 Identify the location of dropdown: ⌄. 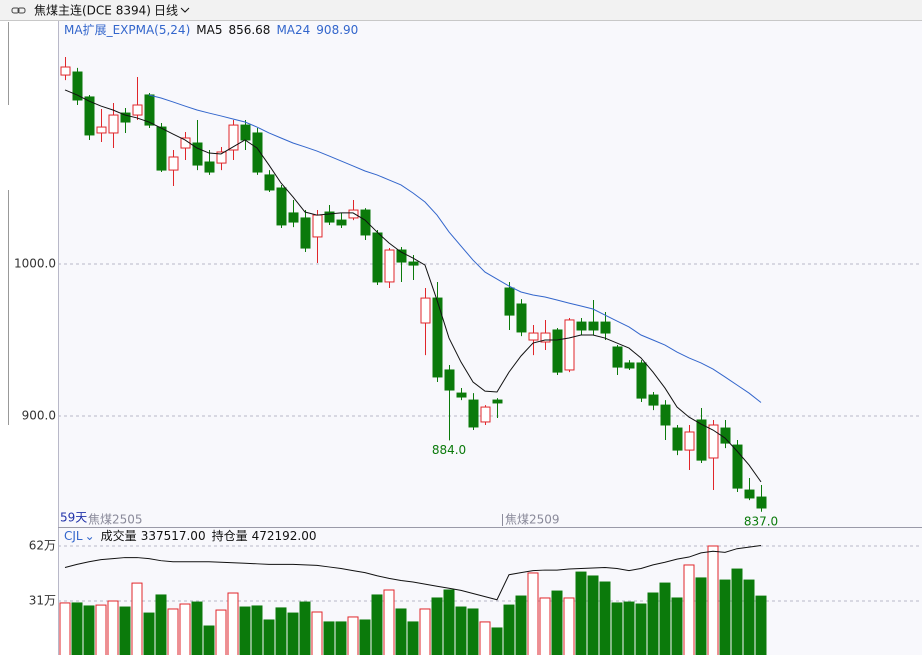
(89, 536).